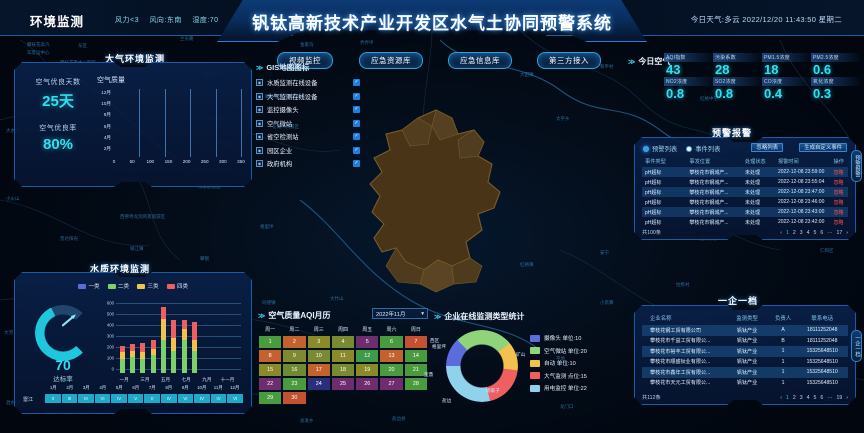 This screenshot has width=864, height=433. I want to click on alert-page-links: ‹ 1 2 3 4 5 6 ··· 17 ›, so click(814, 233).